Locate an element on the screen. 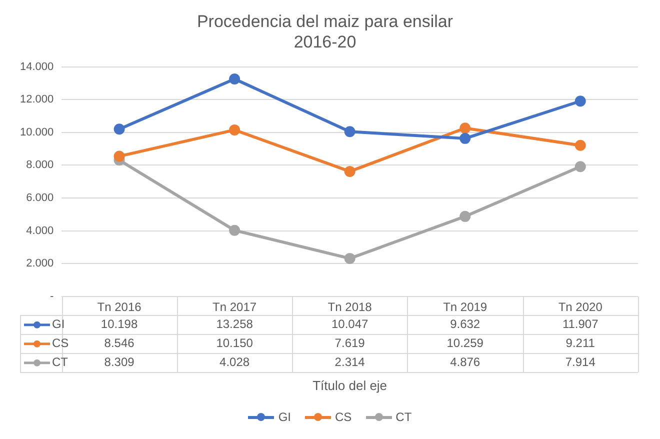  y-tick-label: 12.000 is located at coordinates (37, 100).